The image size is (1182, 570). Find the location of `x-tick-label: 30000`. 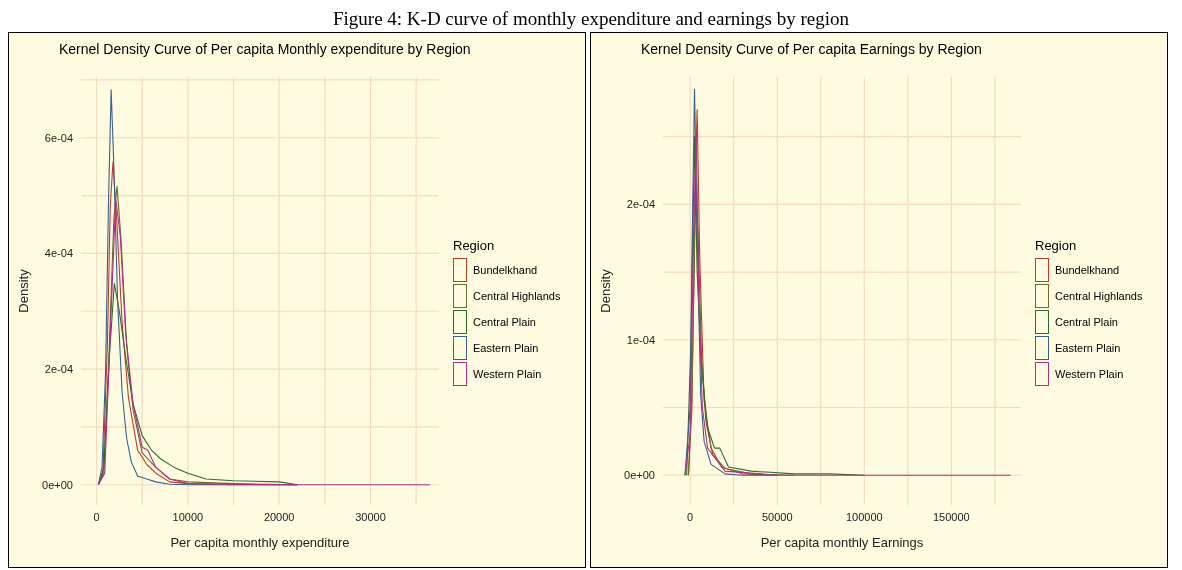

x-tick-label: 30000 is located at coordinates (370, 516).